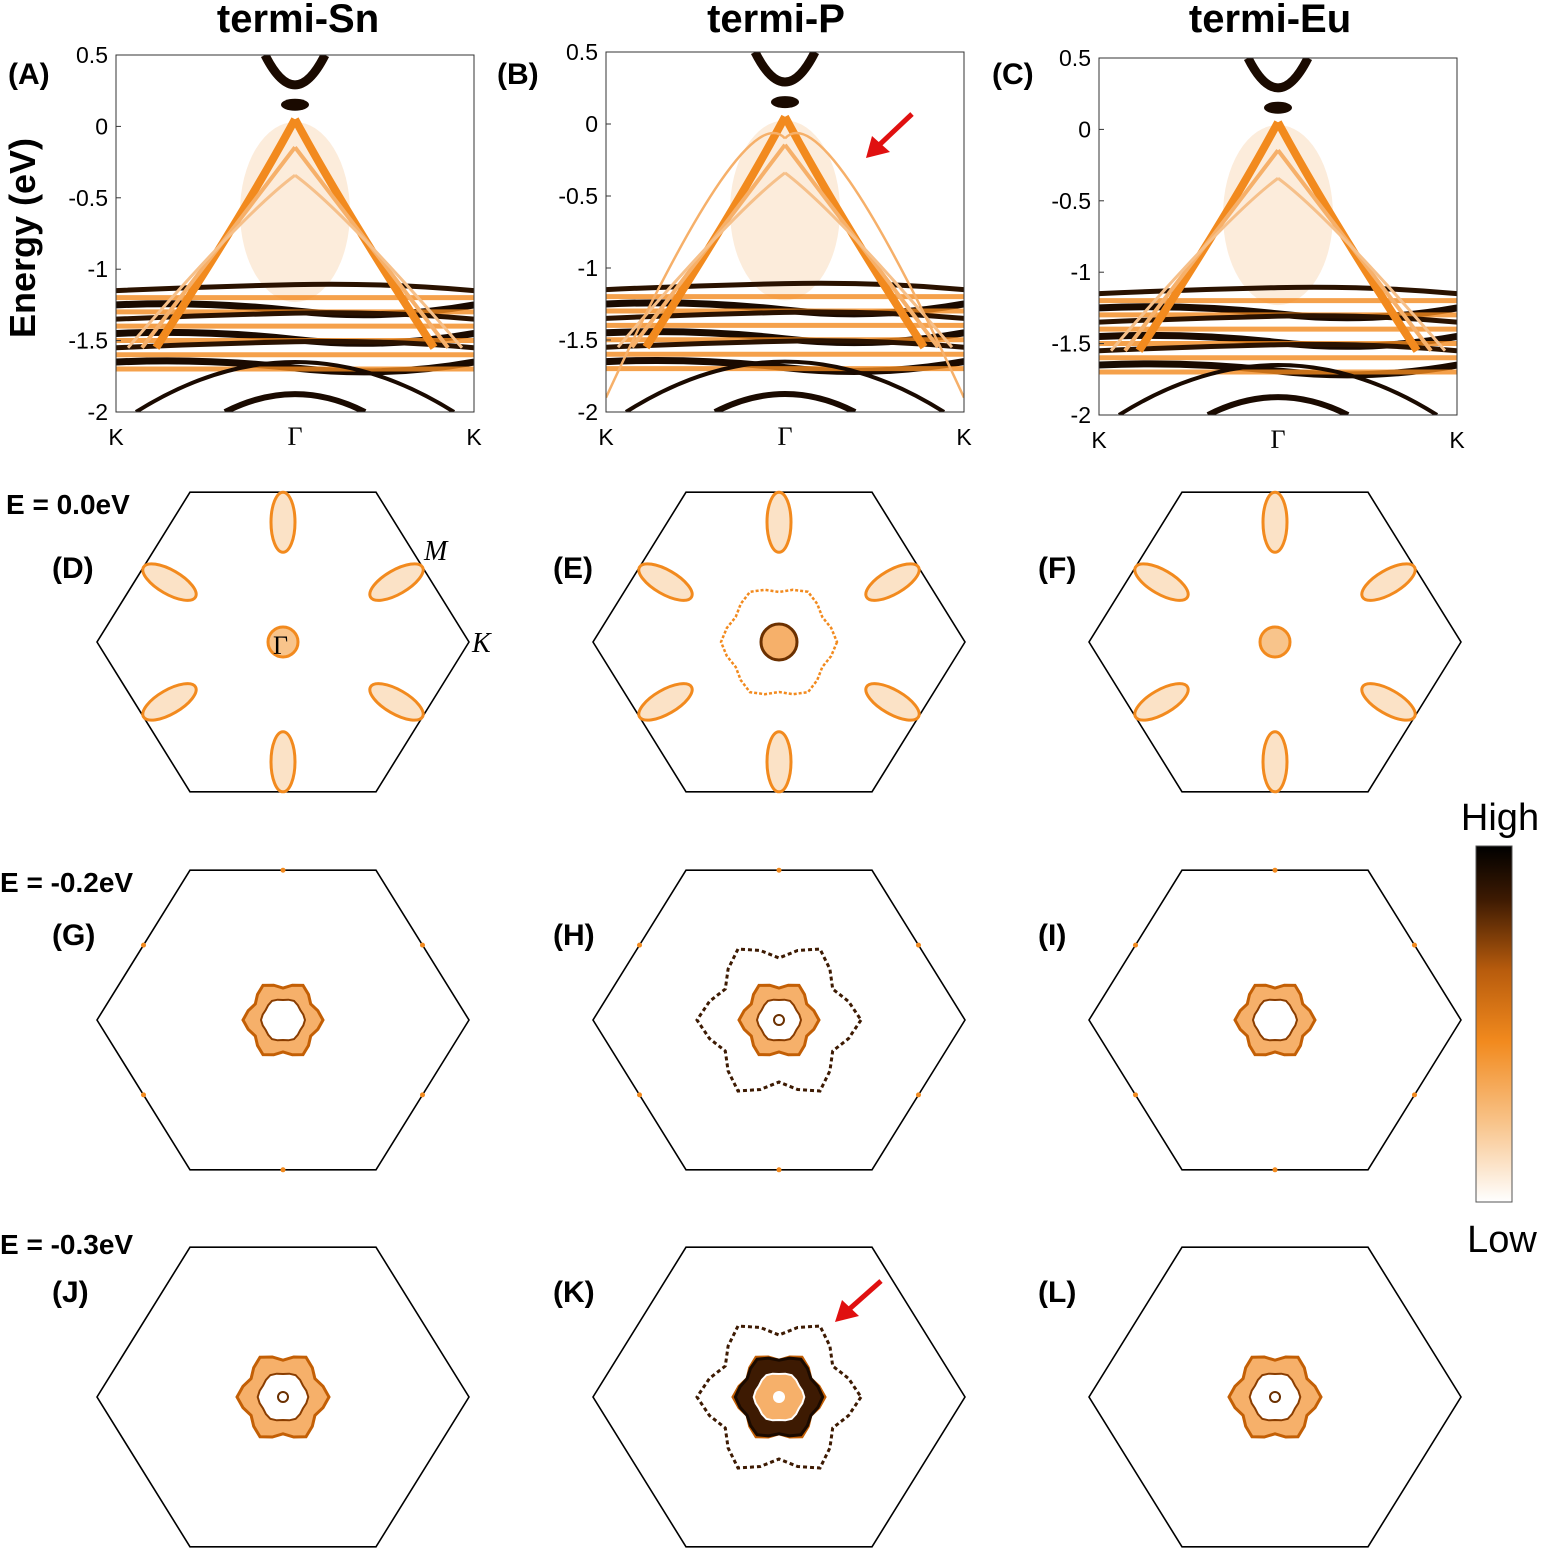 The width and height of the screenshot is (1543, 1563). What do you see at coordinates (481, 643) in the screenshot?
I see `bz-label-k: K` at bounding box center [481, 643].